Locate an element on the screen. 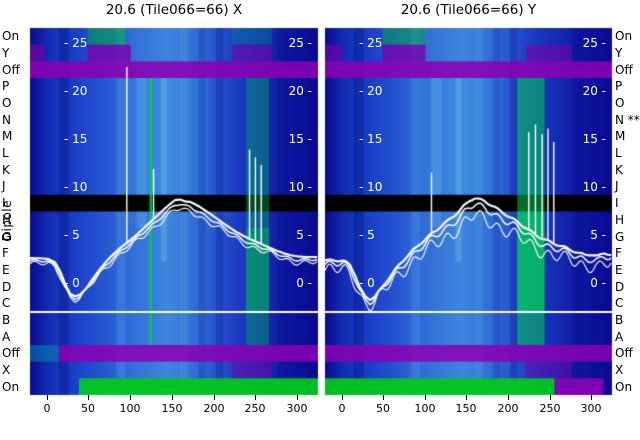 The image size is (640, 440). row-label-left: K is located at coordinates (6, 169).